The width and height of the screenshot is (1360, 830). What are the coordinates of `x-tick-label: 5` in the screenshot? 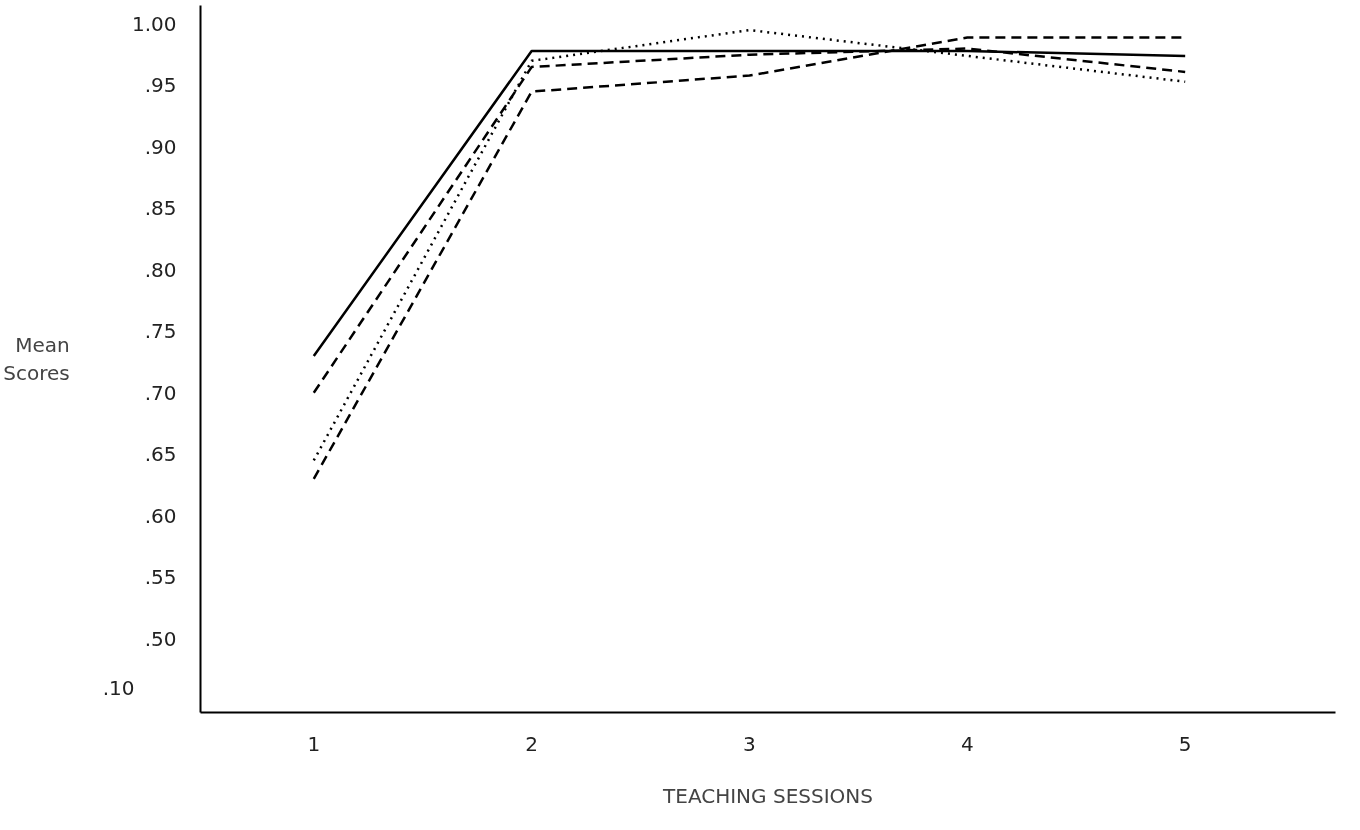 It's located at (1185, 743).